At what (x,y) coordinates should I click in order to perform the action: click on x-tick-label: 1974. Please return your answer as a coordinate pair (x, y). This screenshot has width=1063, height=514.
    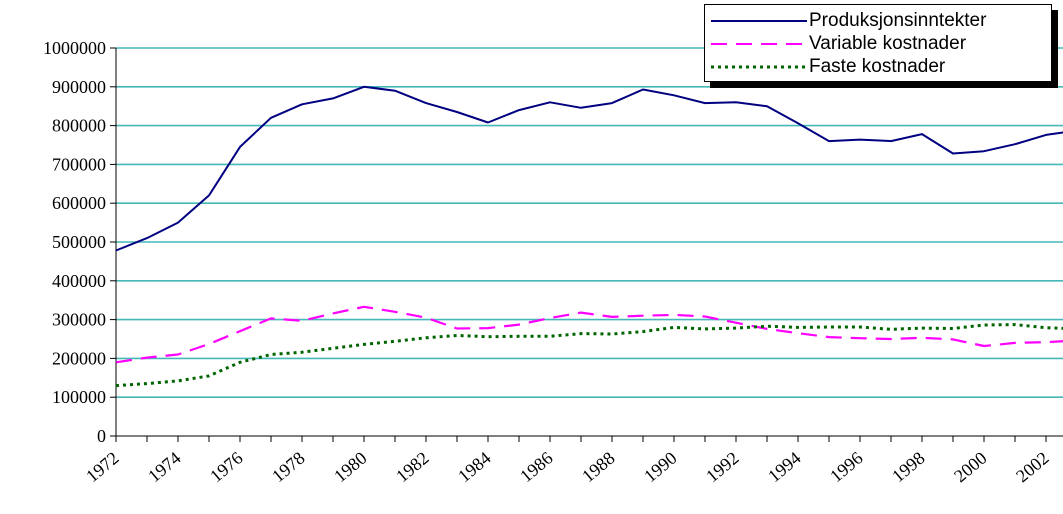
    Looking at the image, I should click on (164, 467).